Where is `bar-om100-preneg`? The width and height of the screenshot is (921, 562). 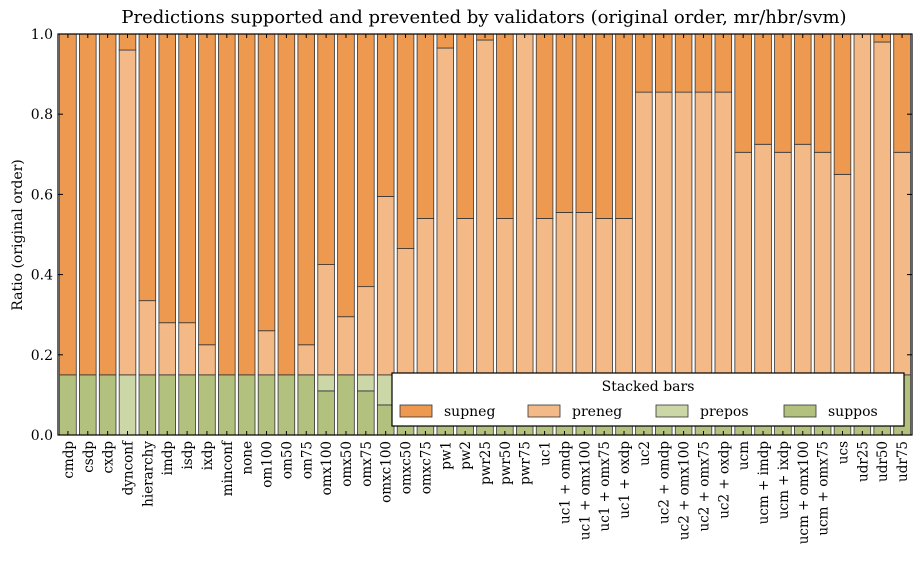 bar-om100-preneg is located at coordinates (266, 353).